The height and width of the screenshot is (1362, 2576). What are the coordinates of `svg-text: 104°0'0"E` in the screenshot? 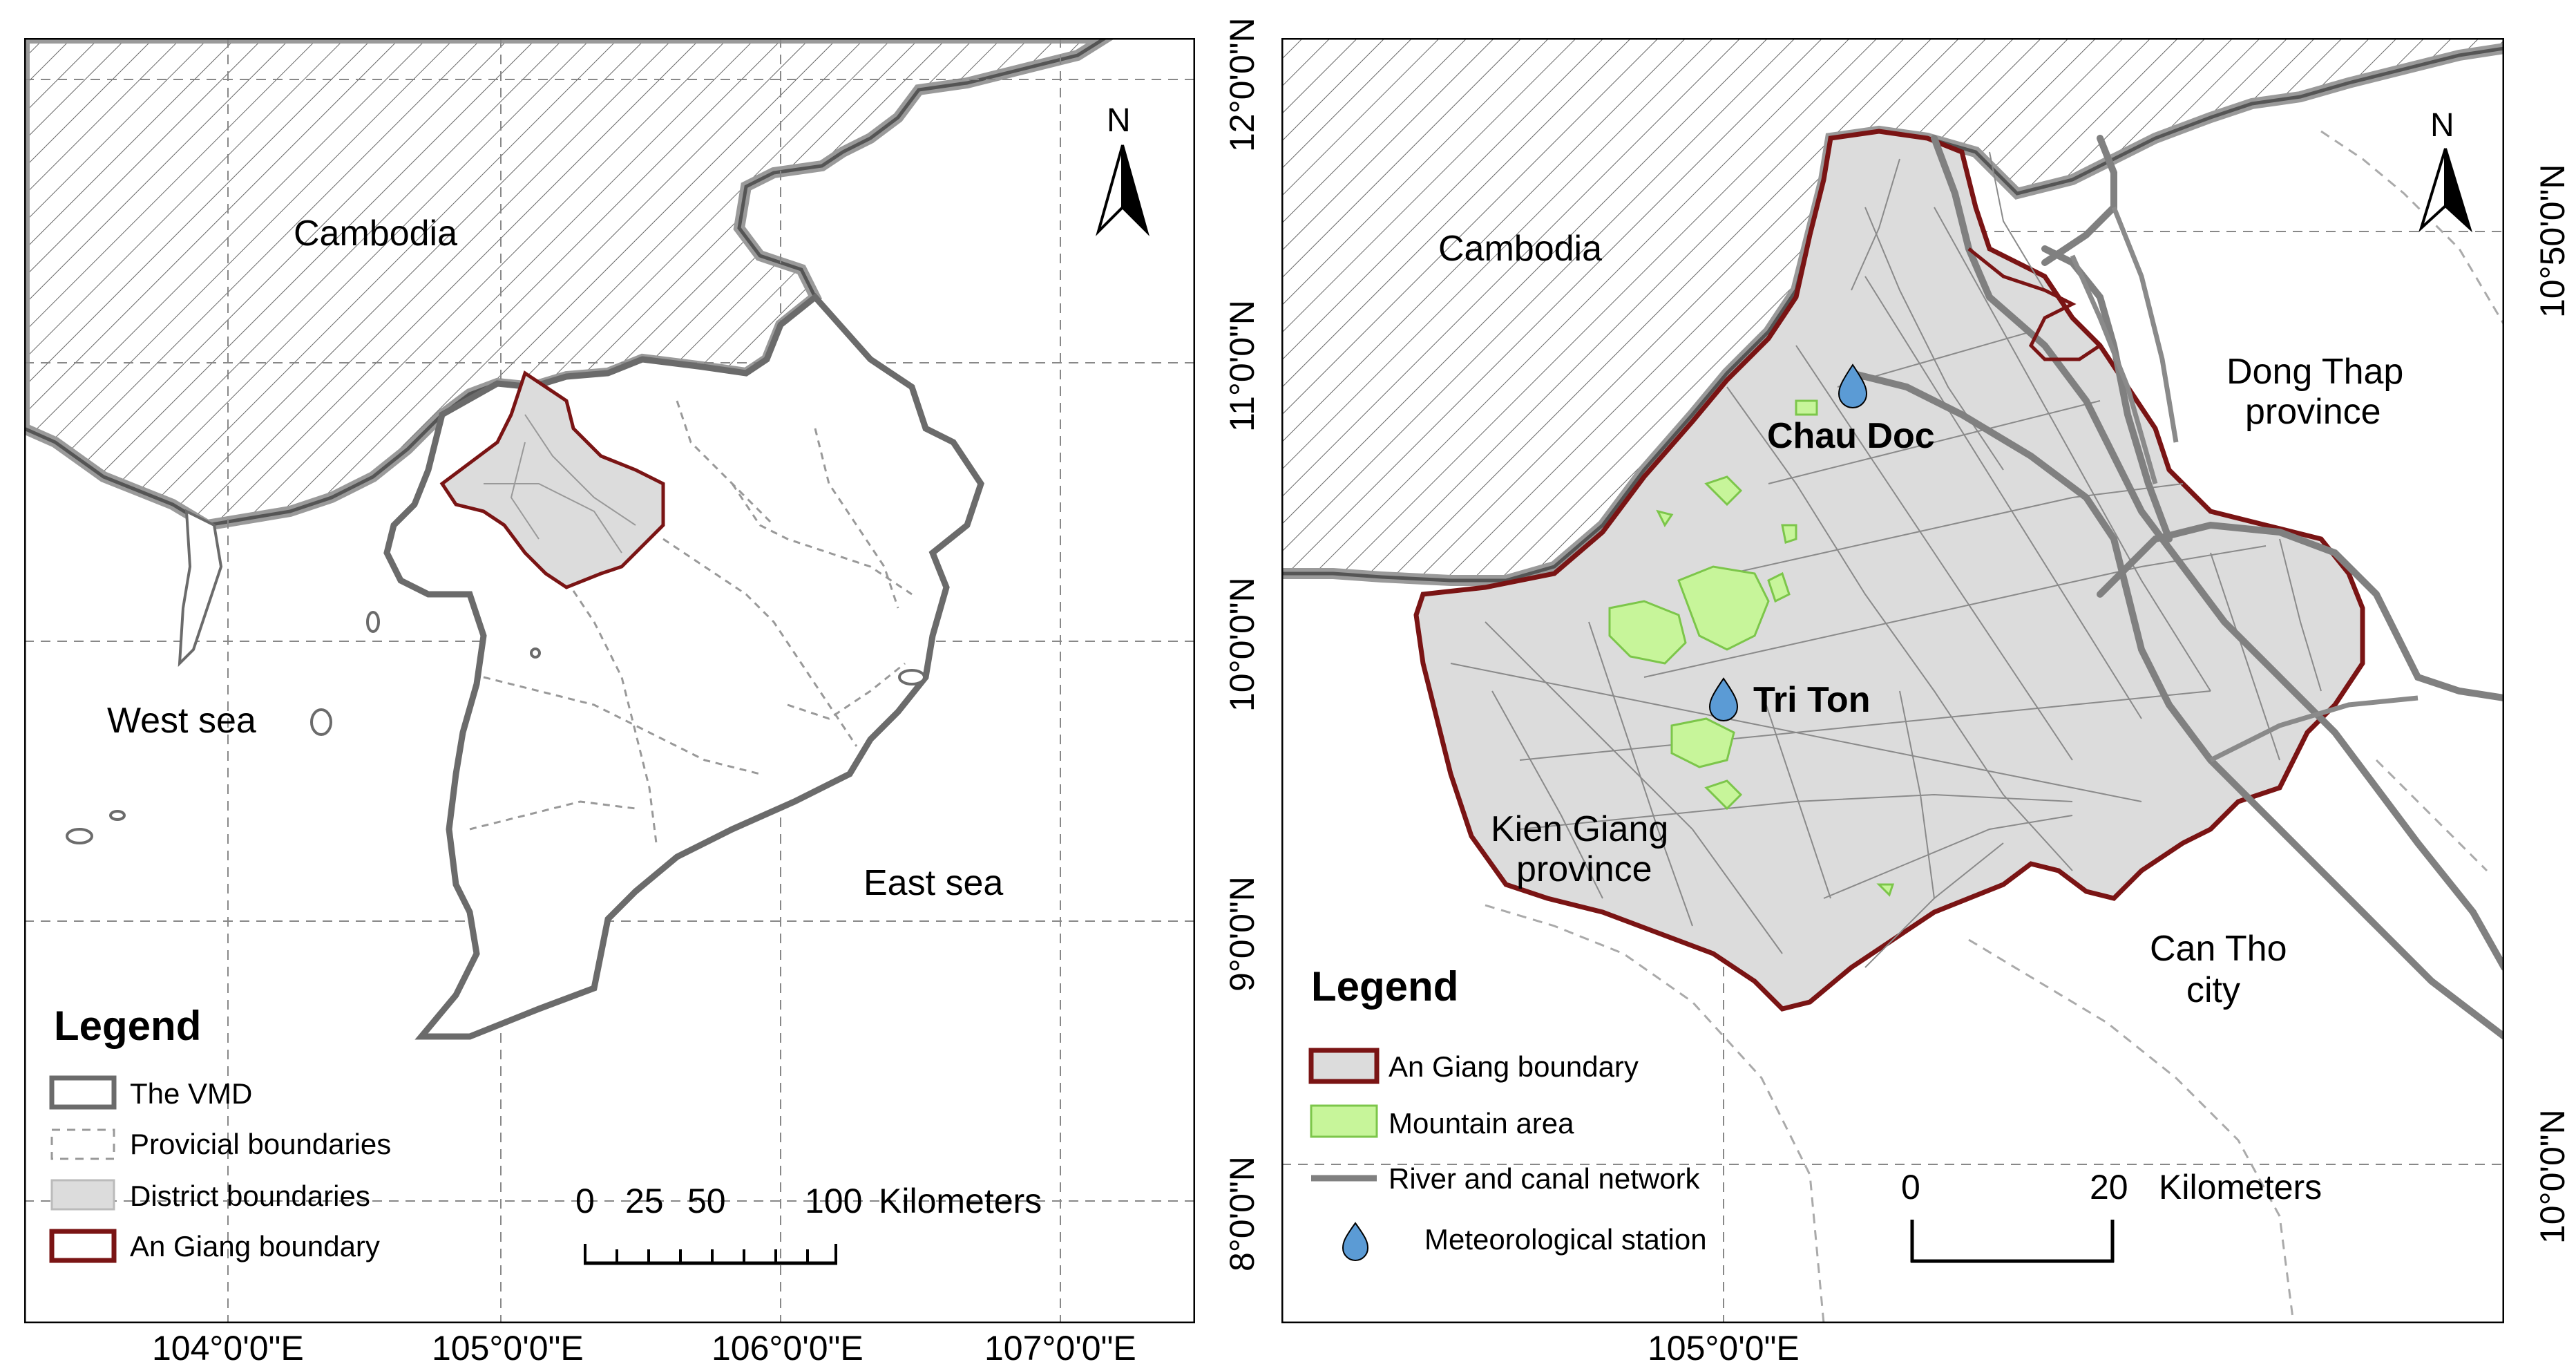 It's located at (228, 1345).